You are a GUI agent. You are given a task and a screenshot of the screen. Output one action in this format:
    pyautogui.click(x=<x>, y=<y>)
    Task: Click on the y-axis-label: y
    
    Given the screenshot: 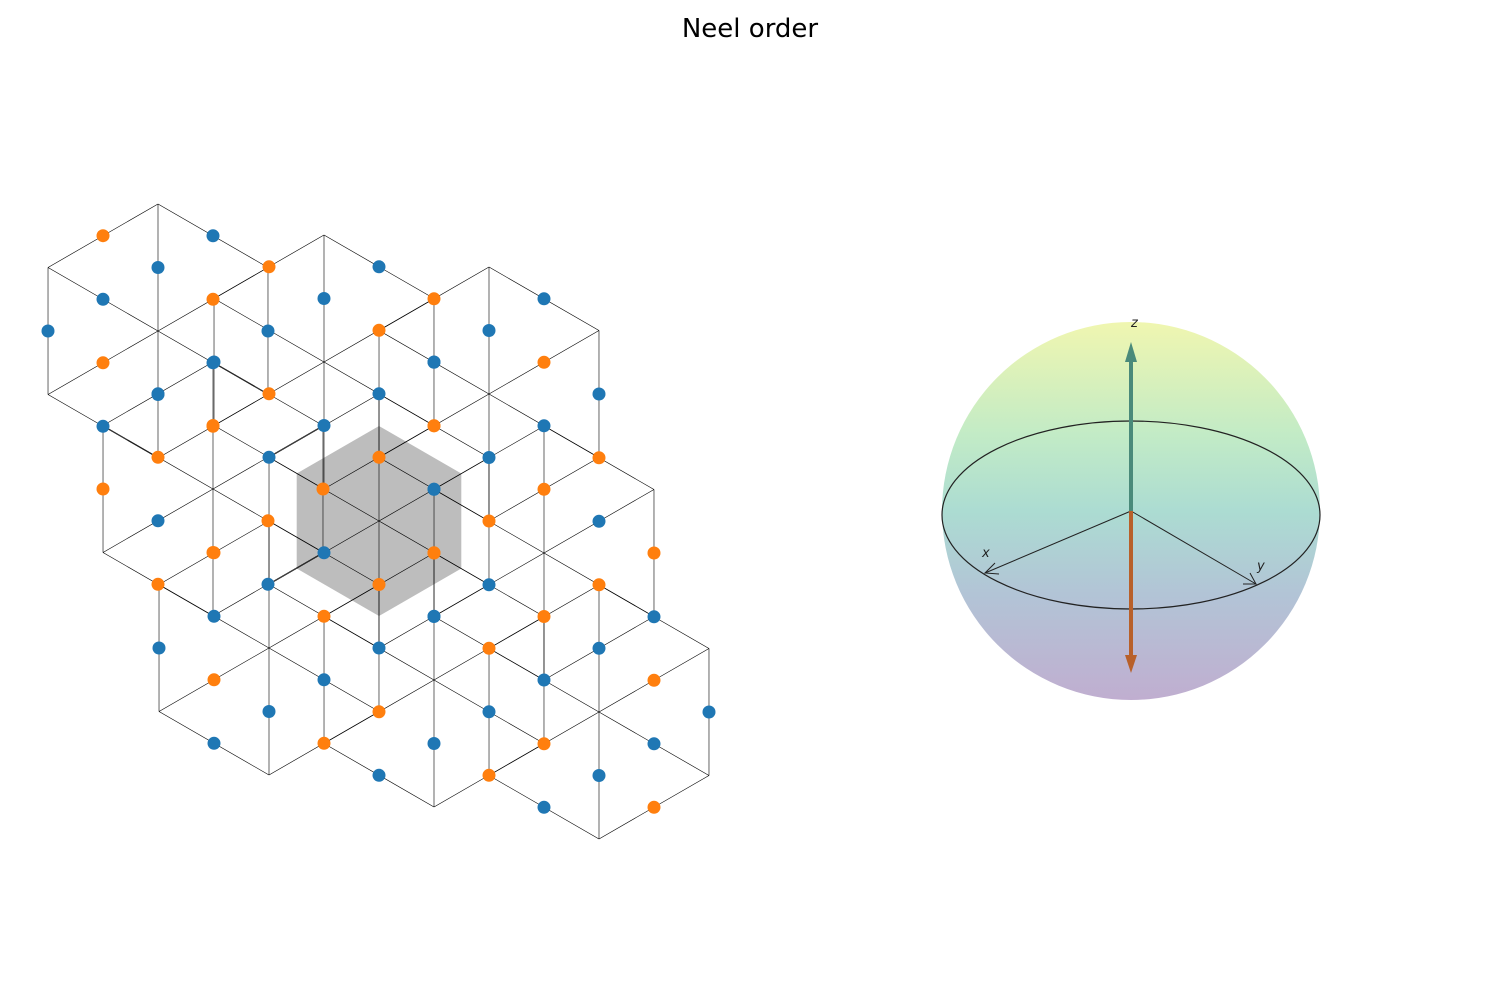 What is the action you would take?
    pyautogui.click(x=1260, y=566)
    